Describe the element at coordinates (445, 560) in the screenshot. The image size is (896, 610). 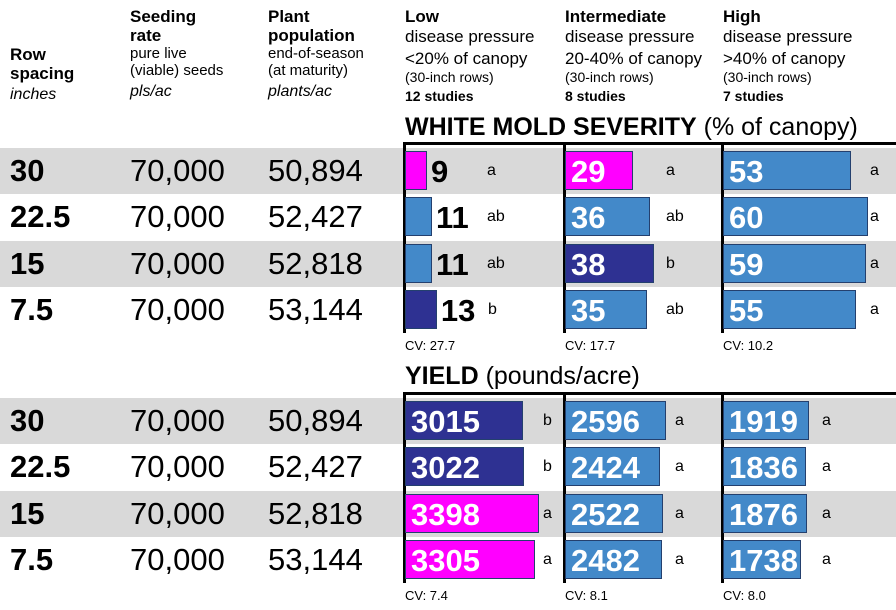
I see `bar-value-label: 3305` at that location.